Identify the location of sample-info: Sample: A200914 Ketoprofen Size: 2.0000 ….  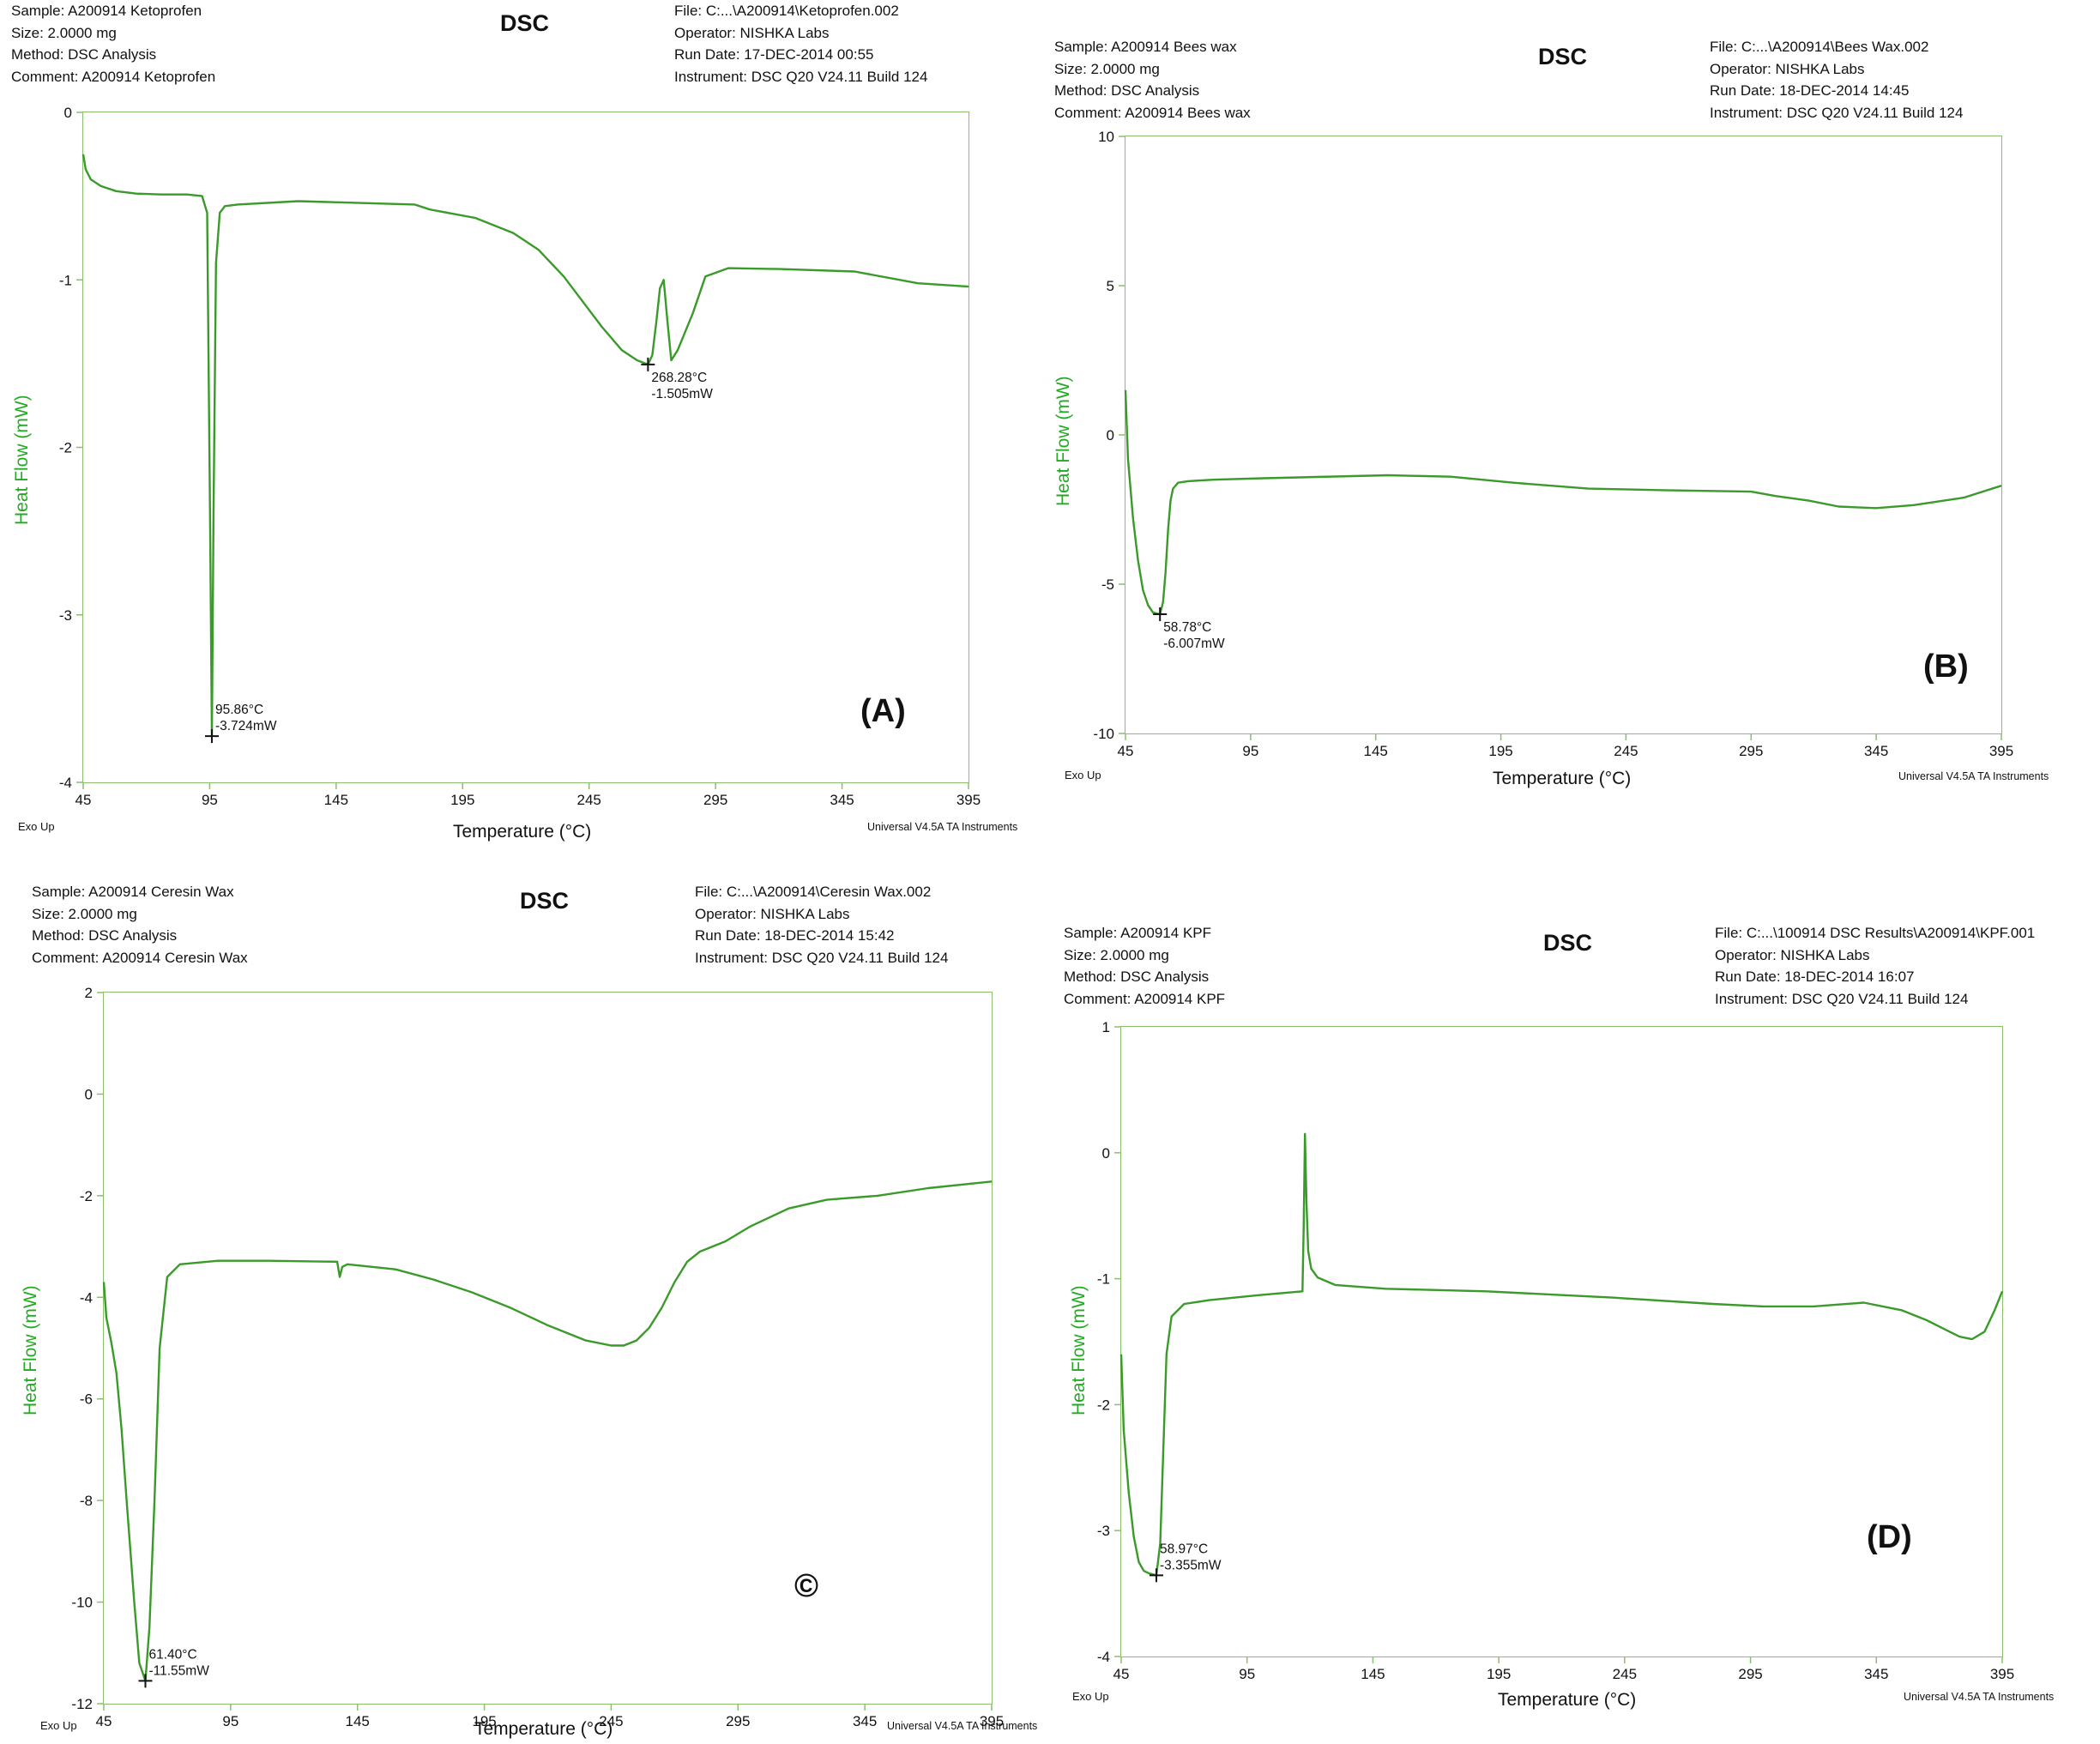
(113, 44).